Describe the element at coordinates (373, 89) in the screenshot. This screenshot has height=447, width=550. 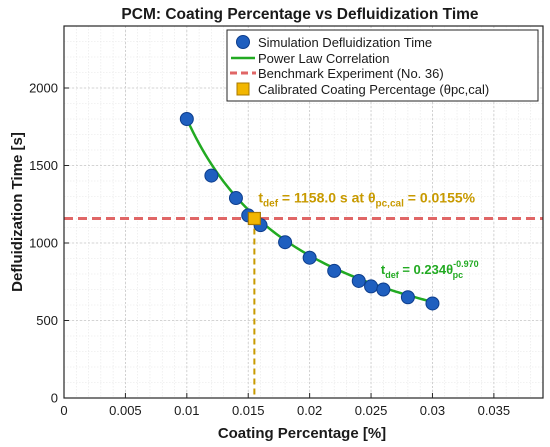
I see `legend-label-calibrated: Calibrated Coating Percentage (θpc,cal)` at that location.